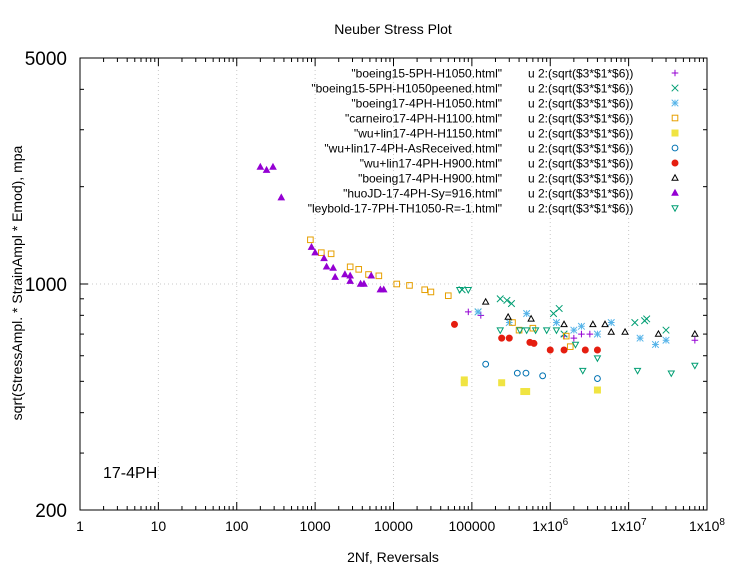  What do you see at coordinates (431, 164) in the screenshot?
I see `legend-entry-name: "wu+lin17-4PH-H900.html"` at bounding box center [431, 164].